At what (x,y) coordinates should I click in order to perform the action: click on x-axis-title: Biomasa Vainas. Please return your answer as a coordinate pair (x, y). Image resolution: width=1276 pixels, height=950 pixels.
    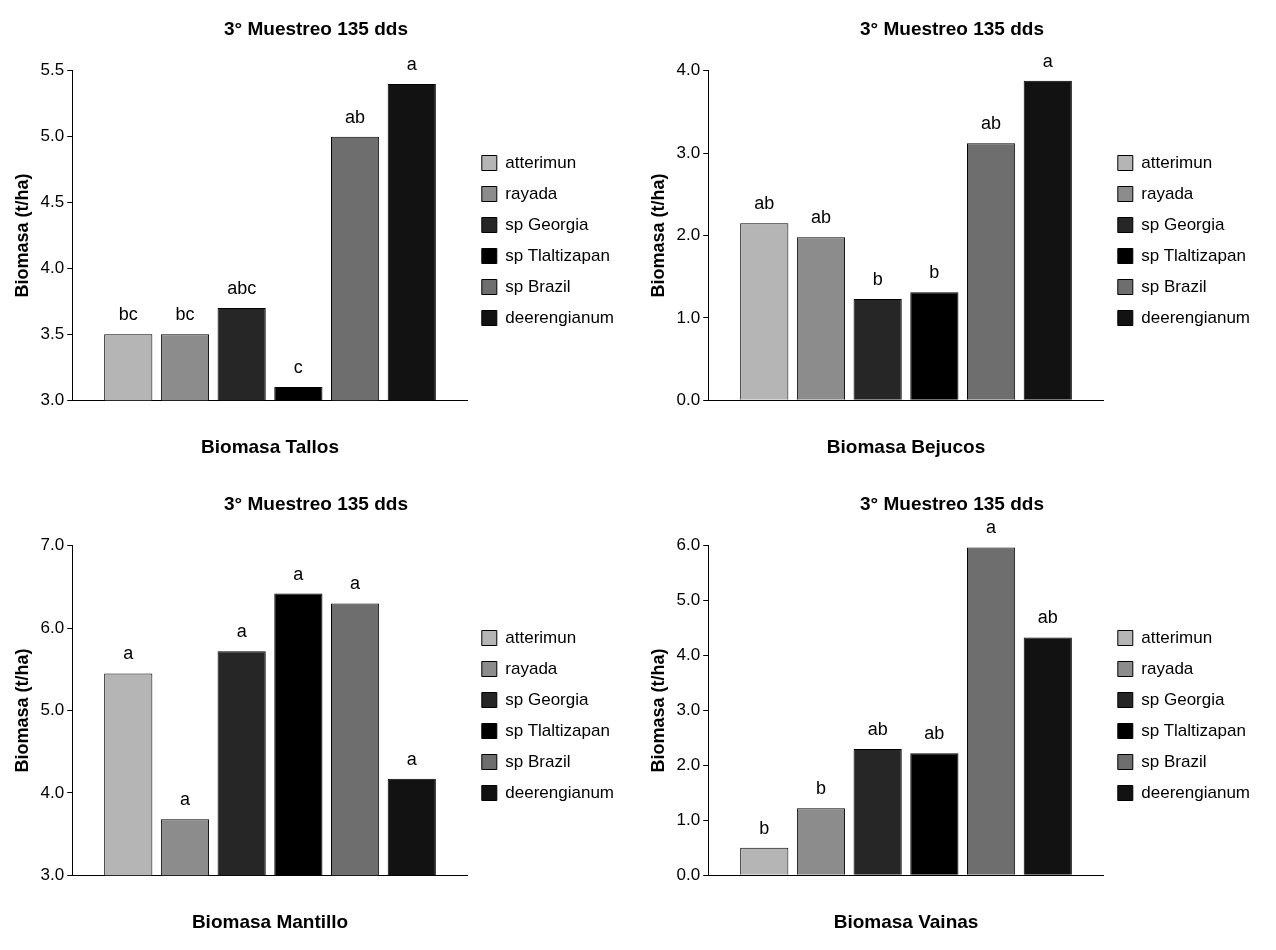
    Looking at the image, I should click on (906, 921).